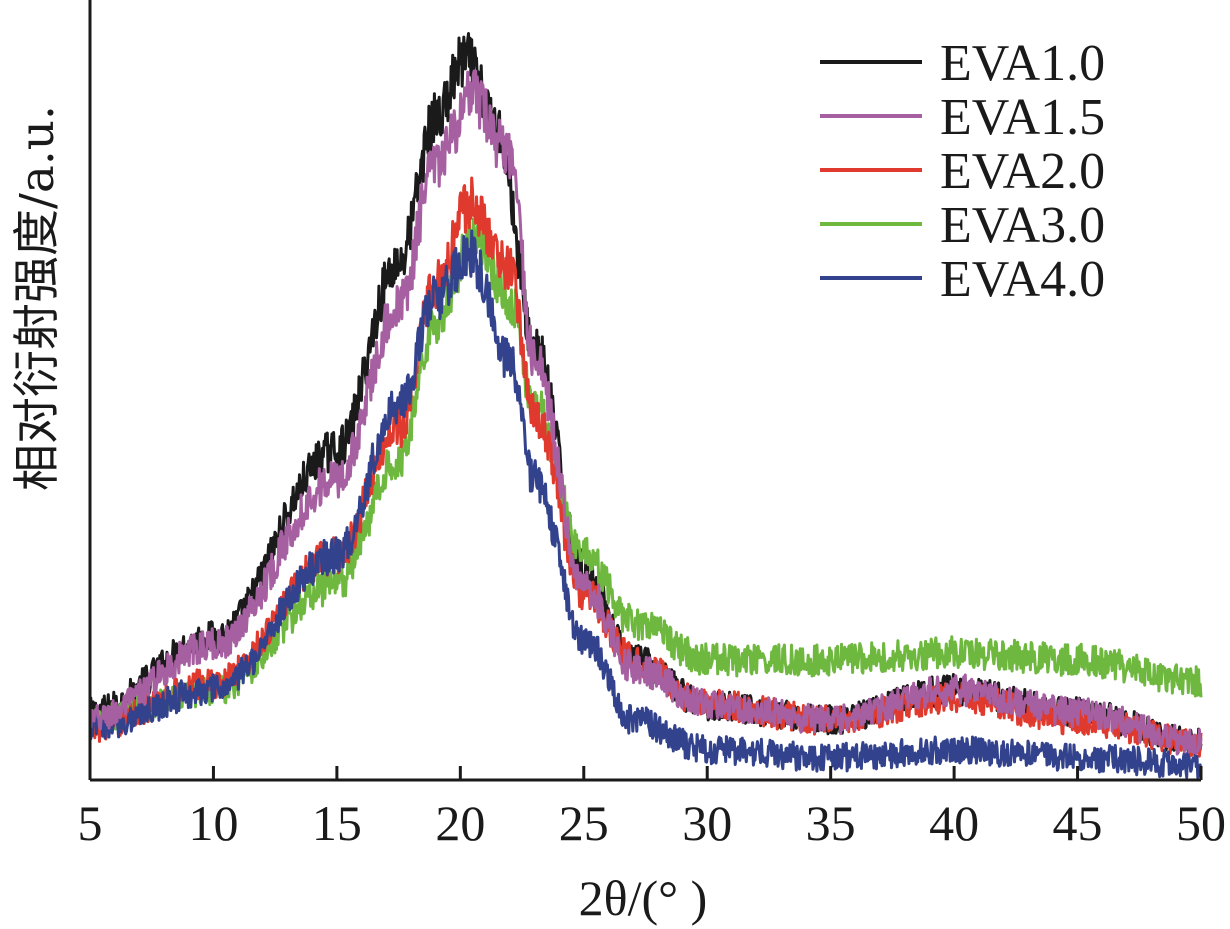 The width and height of the screenshot is (1230, 929). What do you see at coordinates (337, 823) in the screenshot?
I see `x-tick-label: 15` at bounding box center [337, 823].